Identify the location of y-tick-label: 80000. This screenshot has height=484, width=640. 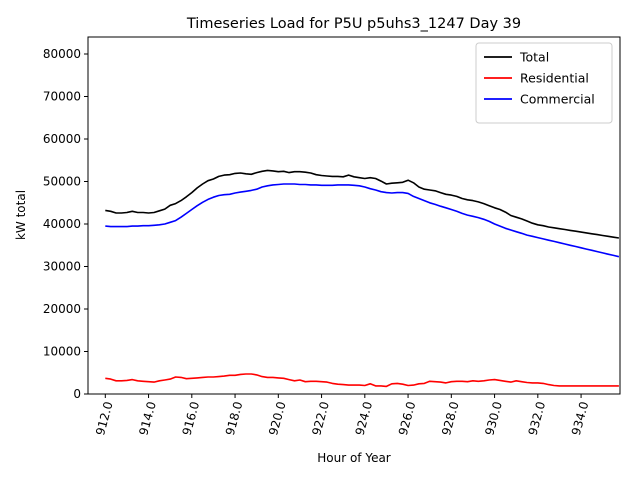
(62, 54).